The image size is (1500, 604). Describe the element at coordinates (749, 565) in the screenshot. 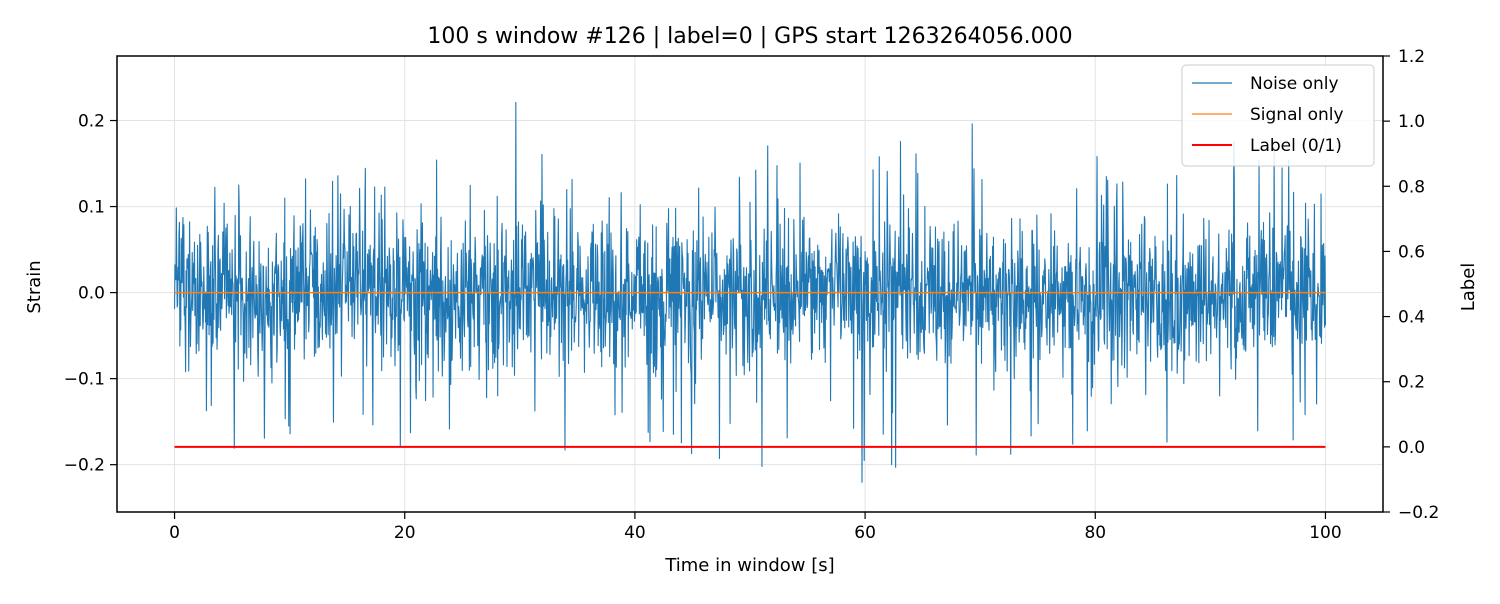

I see `x-axis-label: Time in window [s]` at that location.